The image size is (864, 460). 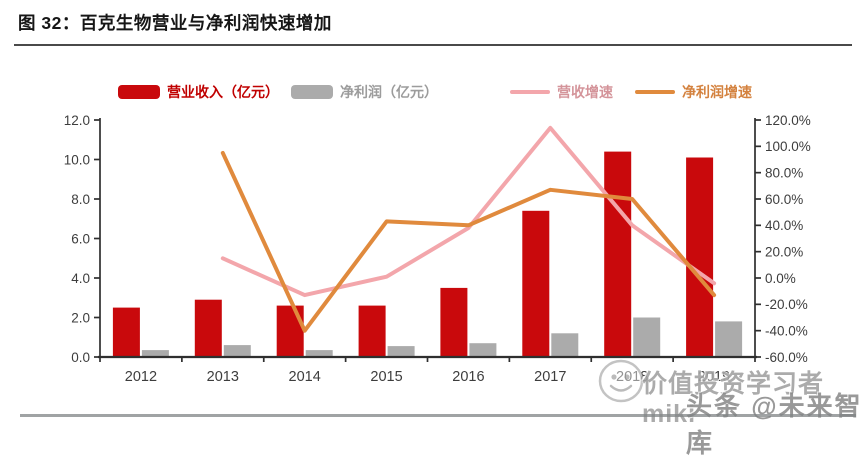 I want to click on x-axis-label: 2015, so click(x=386, y=377).